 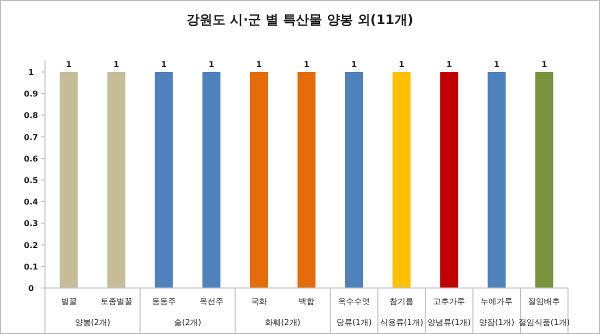 What do you see at coordinates (31, 115) in the screenshot?
I see `y-tick-label: 0.8` at bounding box center [31, 115].